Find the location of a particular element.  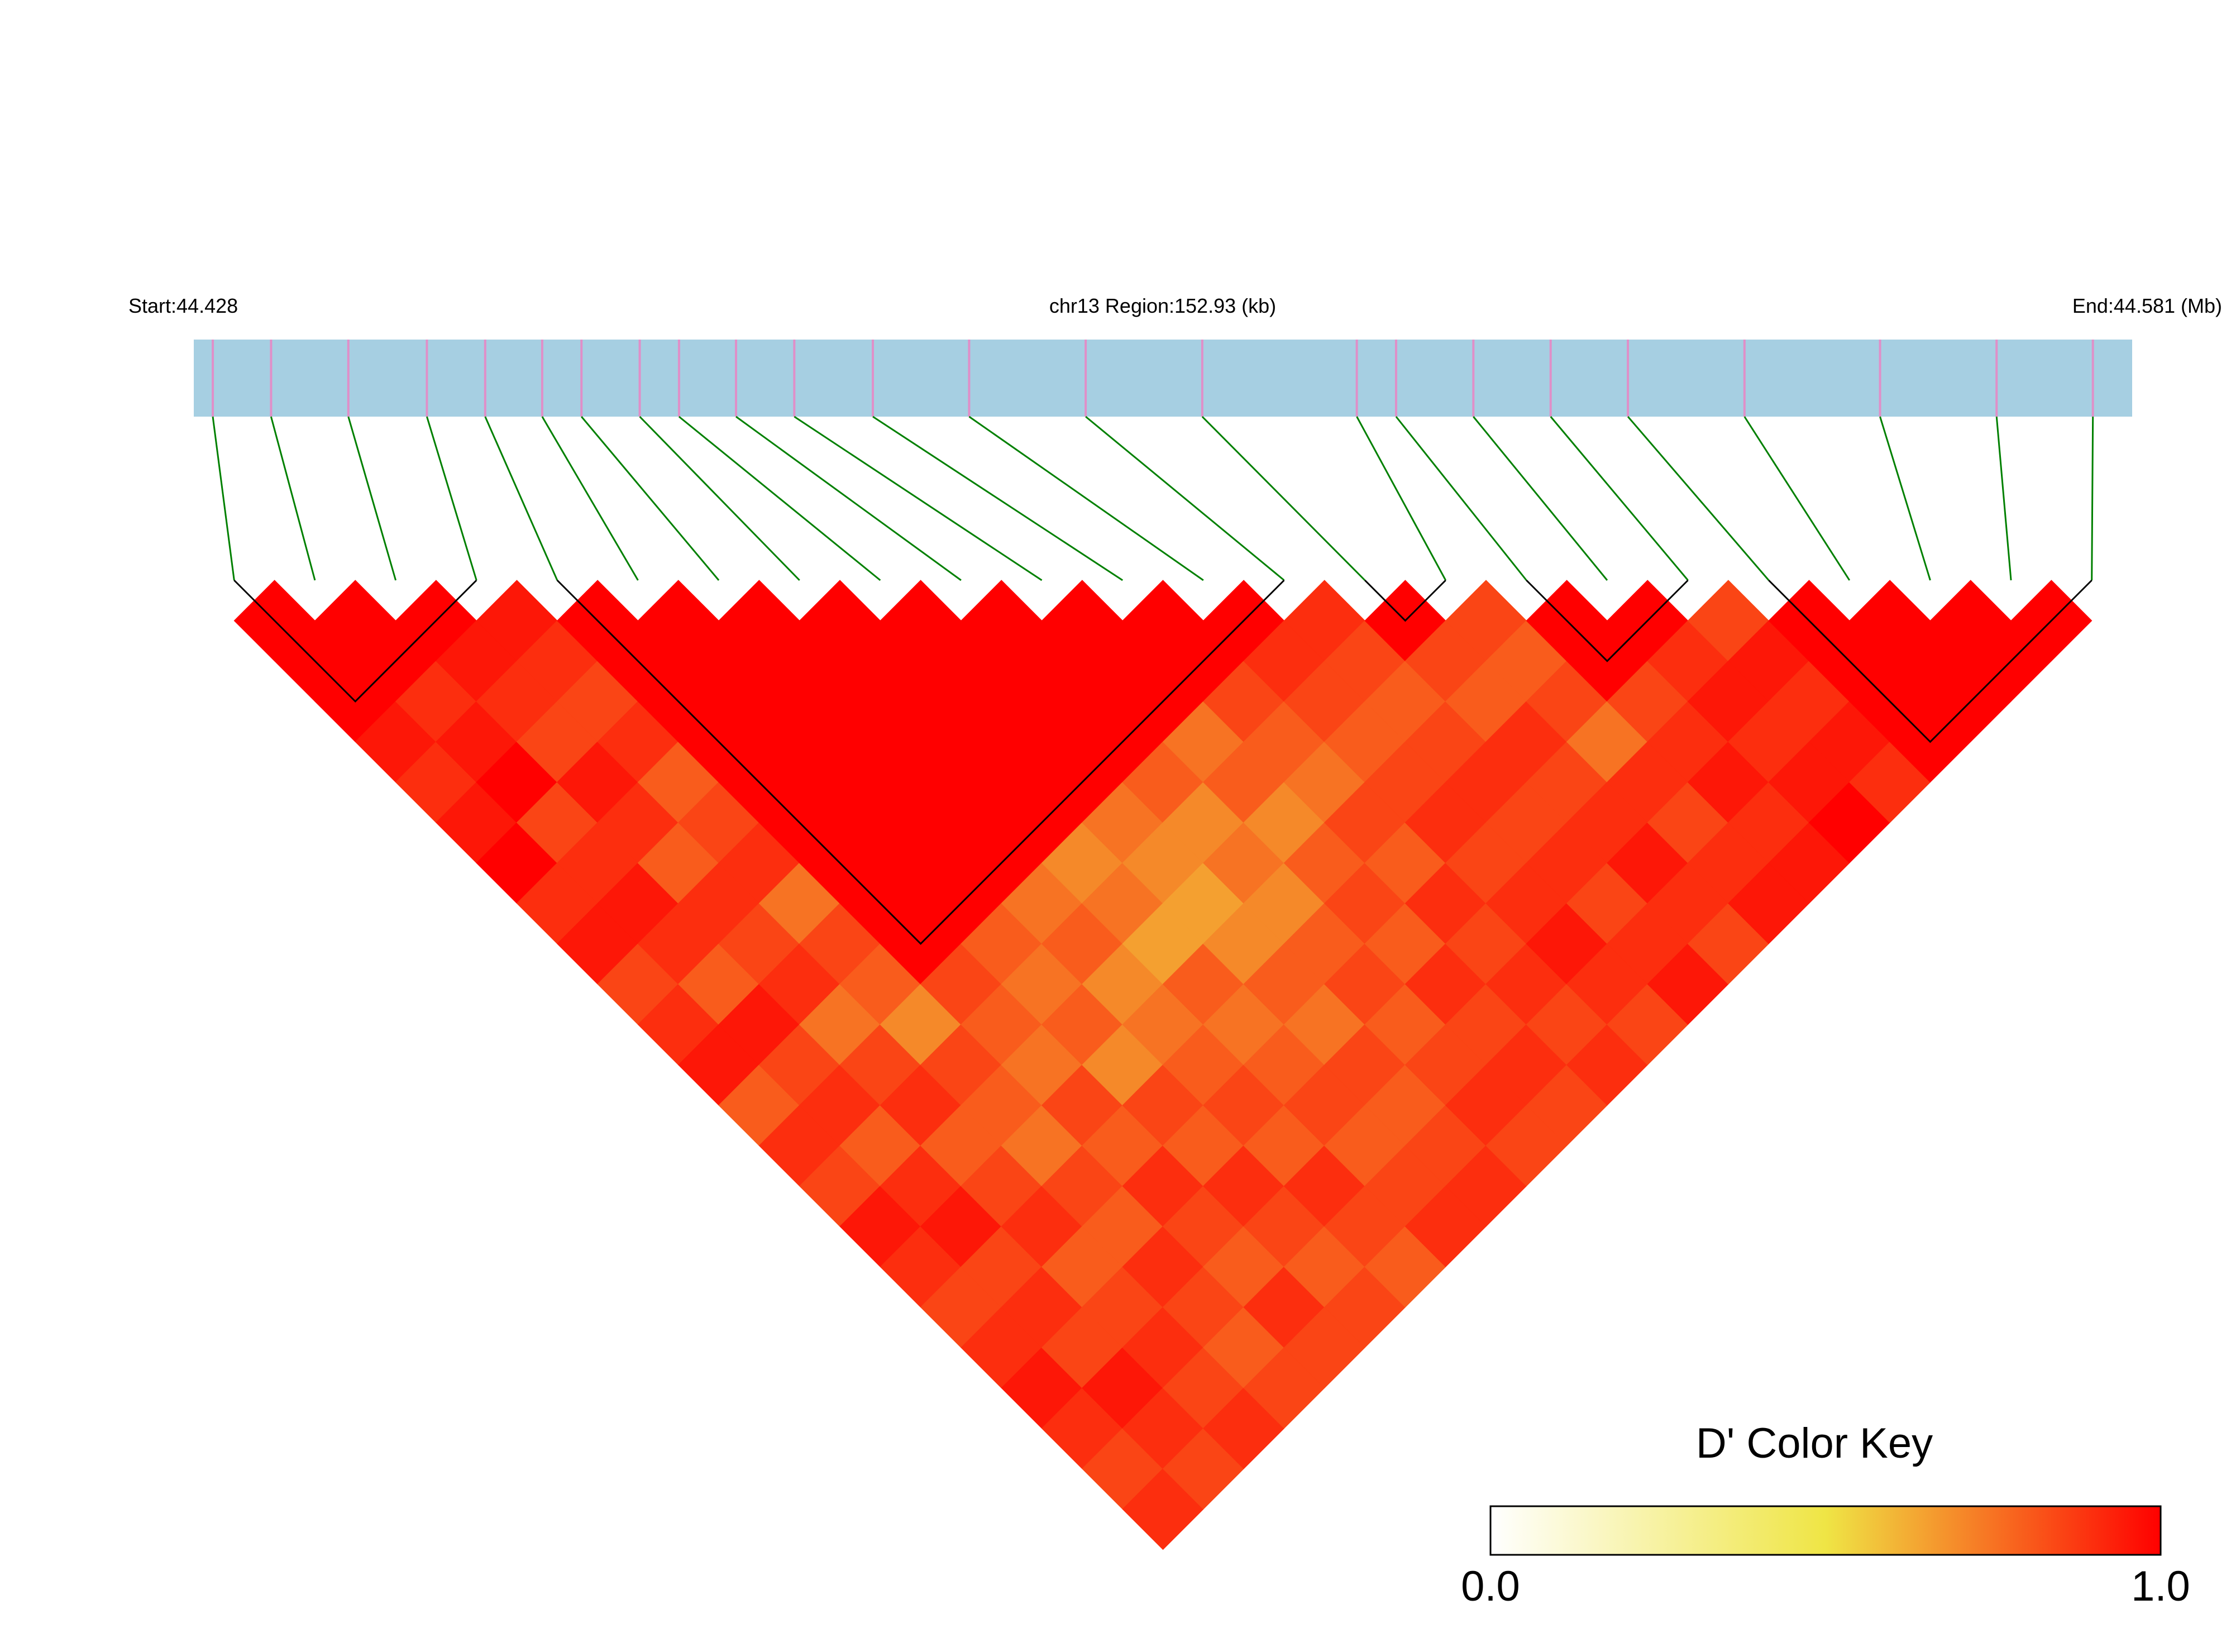

start-label: Start:44.428 is located at coordinates (183, 305).